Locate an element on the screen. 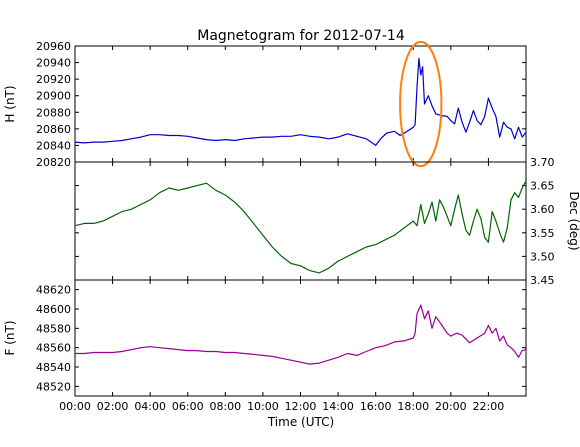  f-axis-label: F (nT) is located at coordinates (10, 337).